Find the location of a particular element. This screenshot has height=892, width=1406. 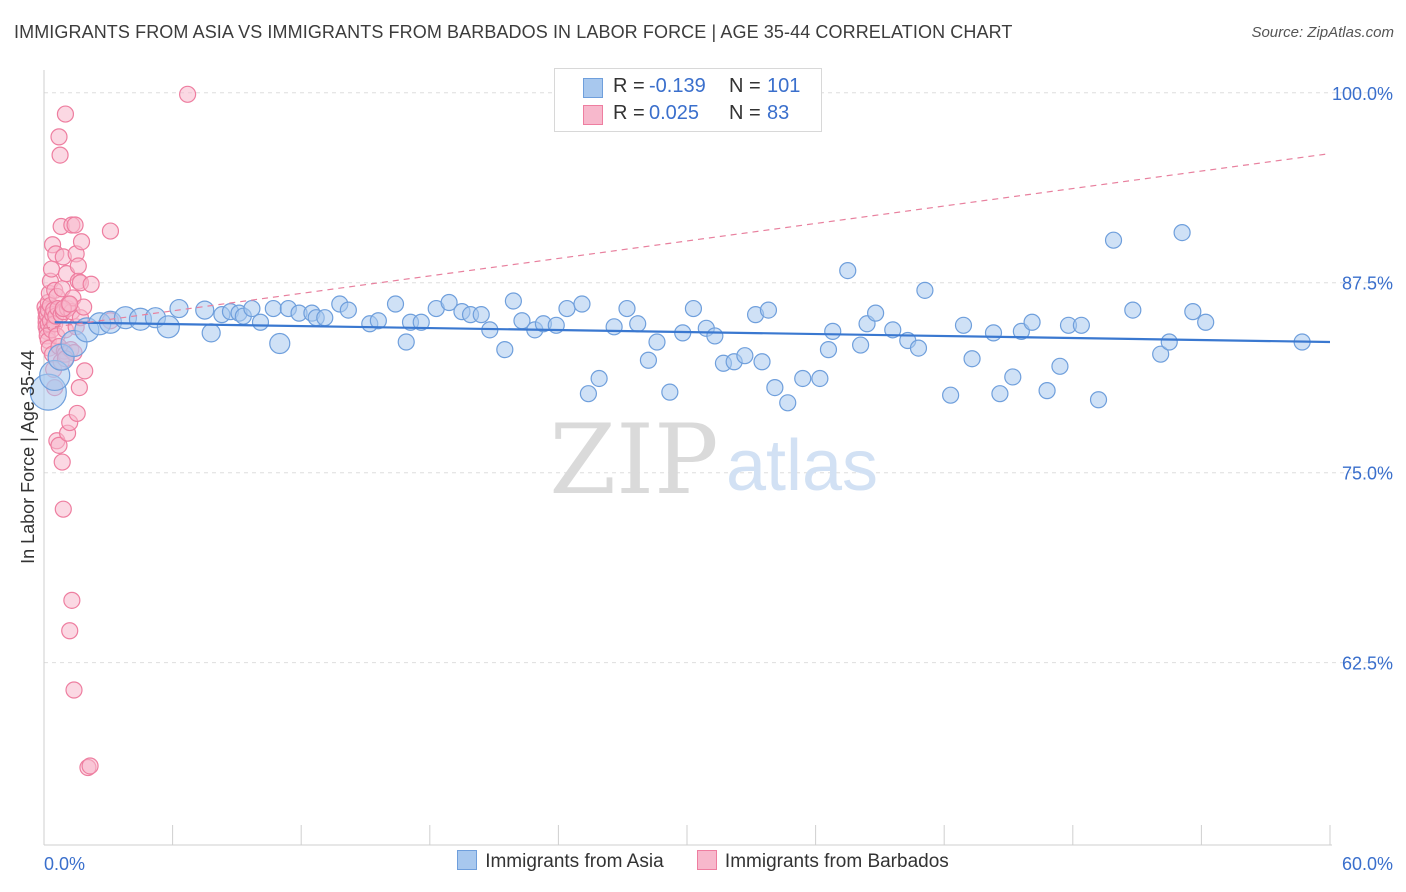

y-tick-label: 62.5% is located at coordinates (1367, 664).